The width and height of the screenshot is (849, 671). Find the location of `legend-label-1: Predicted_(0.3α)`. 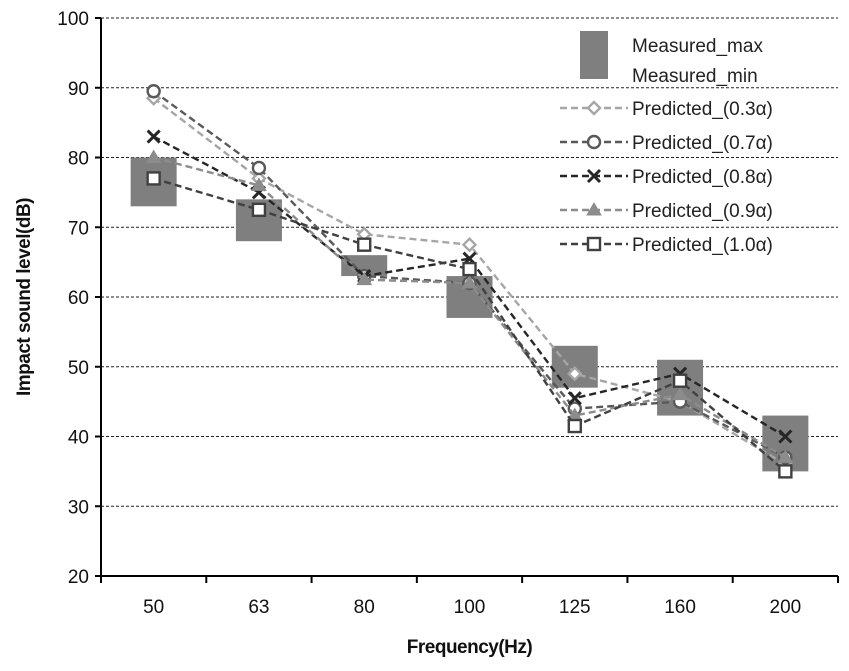

legend-label-1: Predicted_(0.3α) is located at coordinates (702, 109).